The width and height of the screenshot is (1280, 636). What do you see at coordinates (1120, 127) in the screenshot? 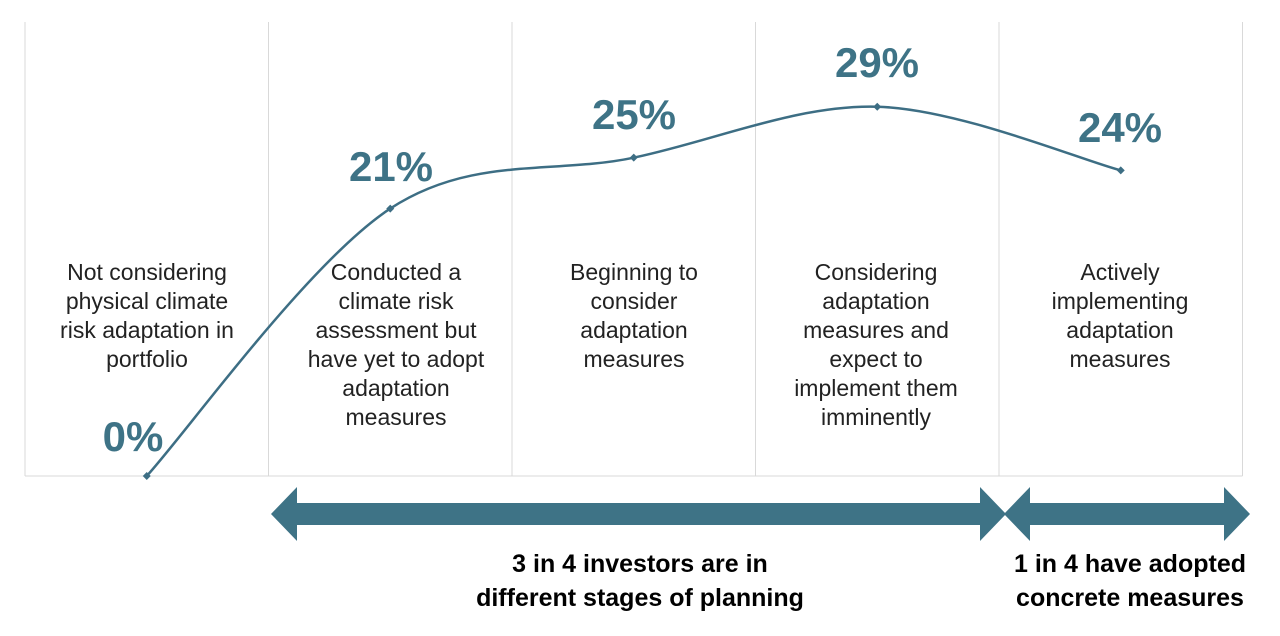
I see `value-label-4: 24%` at bounding box center [1120, 127].